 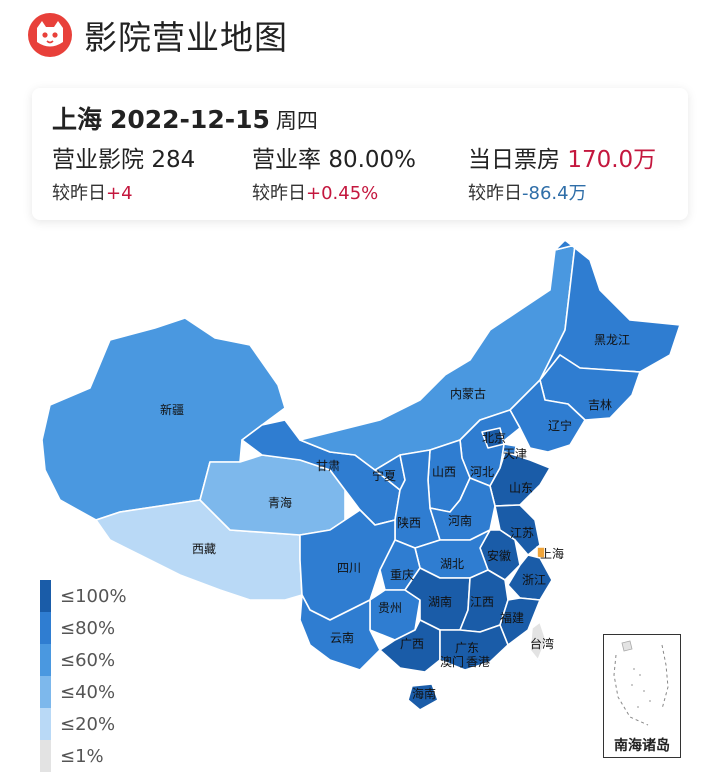 I want to click on region-guangdong, so click(x=474, y=647).